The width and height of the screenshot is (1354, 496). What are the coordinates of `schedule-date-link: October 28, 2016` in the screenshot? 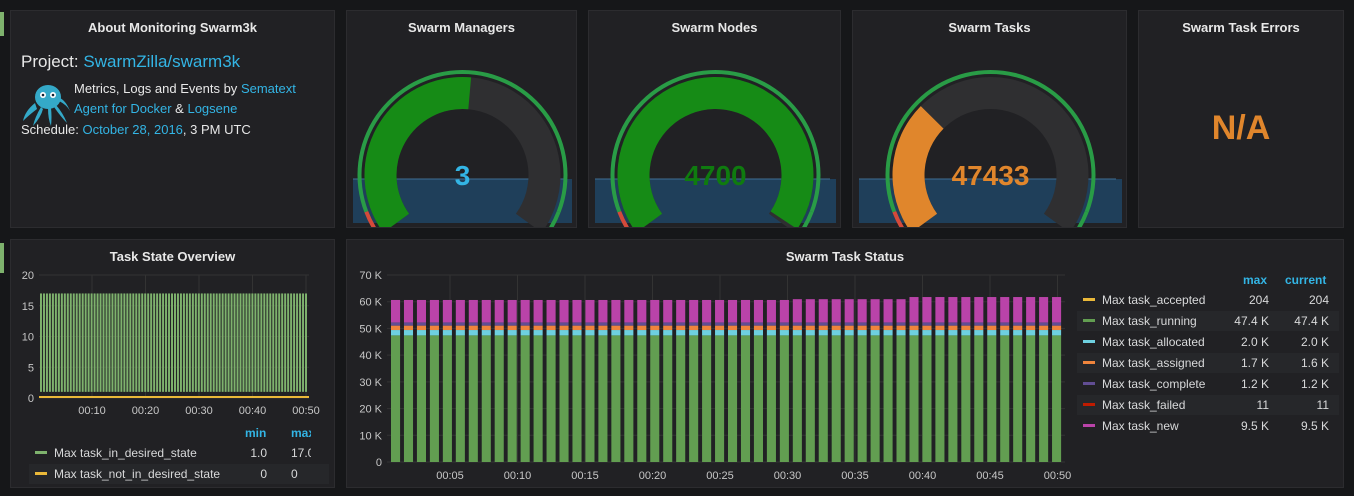 It's located at (132, 129).